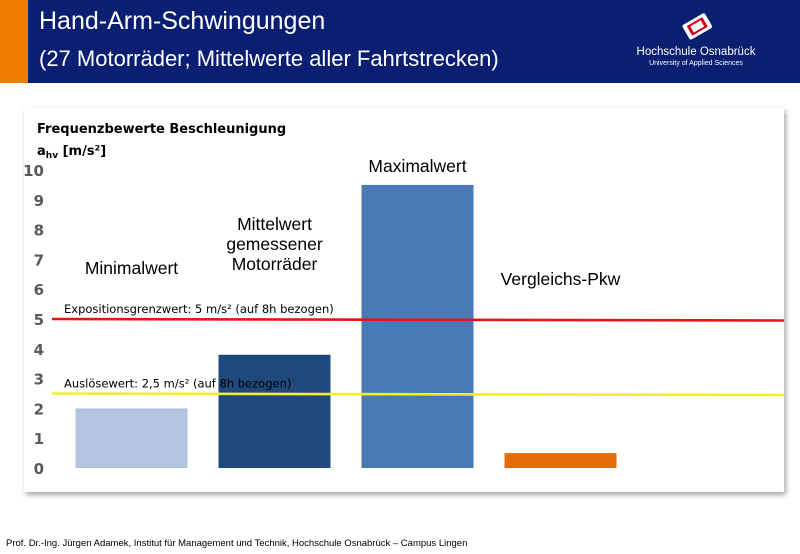 The height and width of the screenshot is (554, 800). Describe the element at coordinates (39, 231) in the screenshot. I see `y-tick-label: 8` at that location.